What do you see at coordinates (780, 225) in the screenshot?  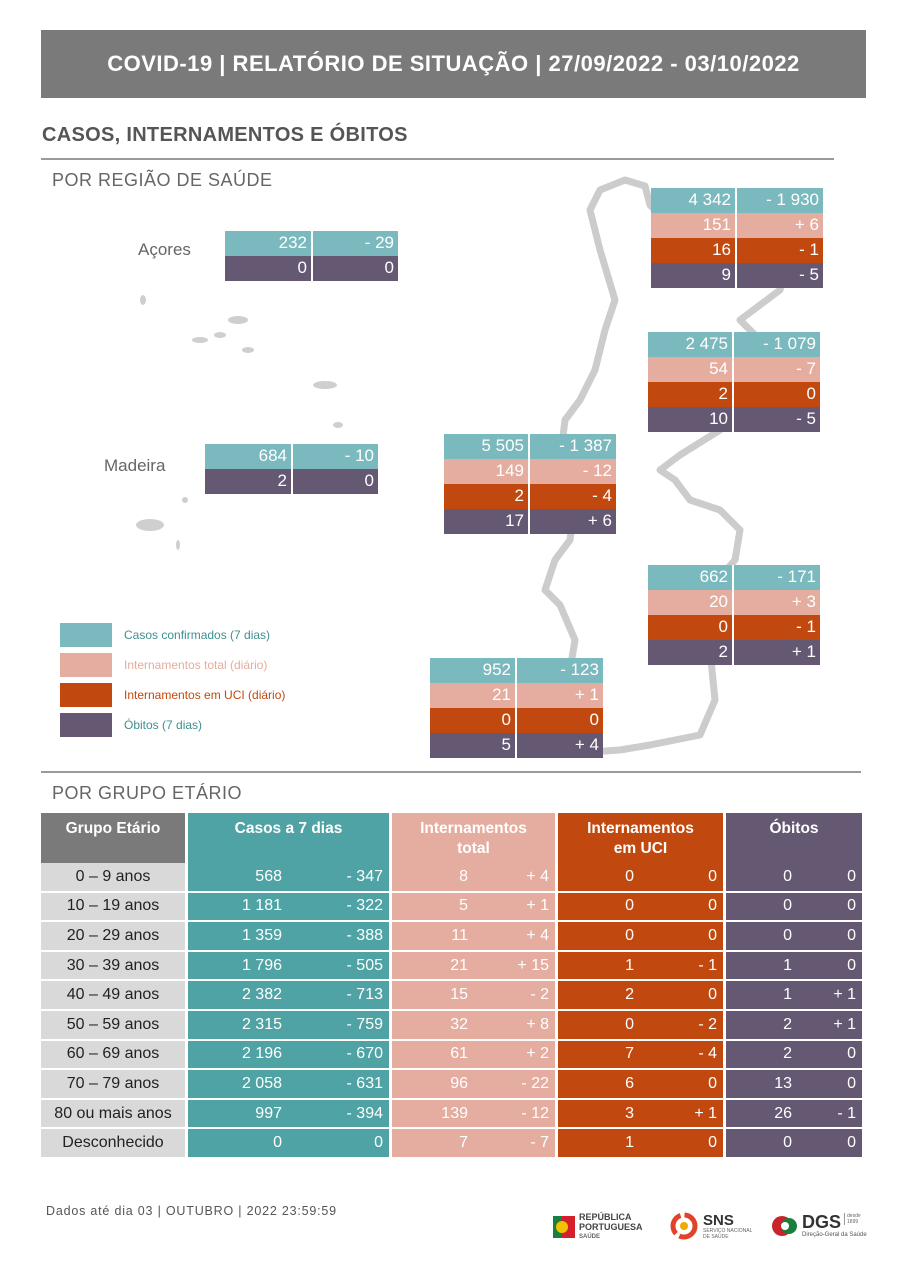 I see `region-hosp-var: + 6` at bounding box center [780, 225].